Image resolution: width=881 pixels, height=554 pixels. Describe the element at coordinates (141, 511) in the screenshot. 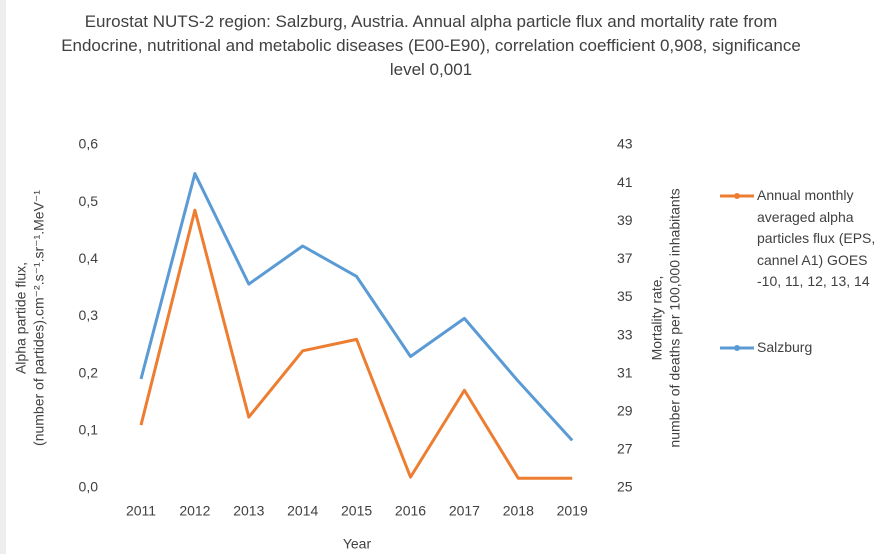

I see `x-tick-label: 2011` at that location.